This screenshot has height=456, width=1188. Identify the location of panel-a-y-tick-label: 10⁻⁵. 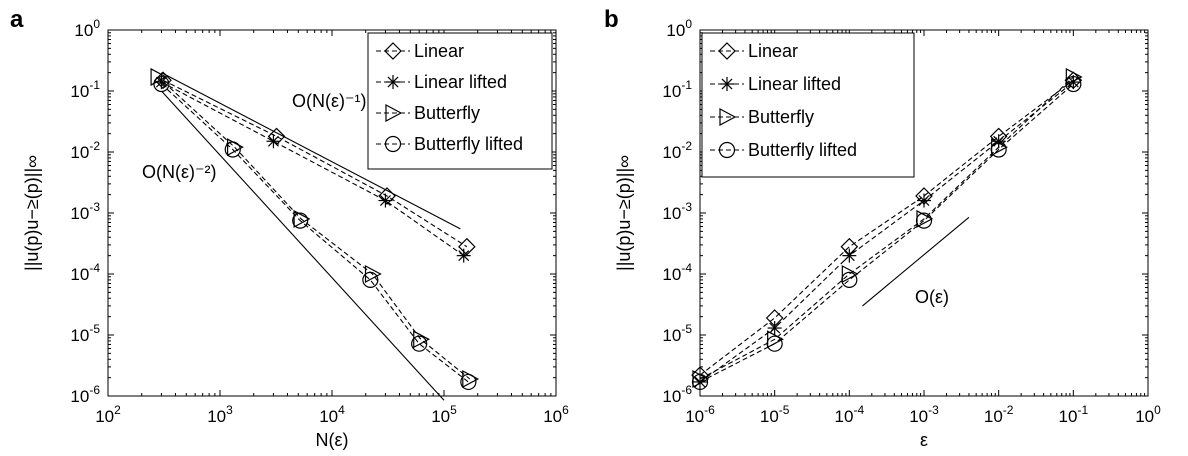
(85, 333).